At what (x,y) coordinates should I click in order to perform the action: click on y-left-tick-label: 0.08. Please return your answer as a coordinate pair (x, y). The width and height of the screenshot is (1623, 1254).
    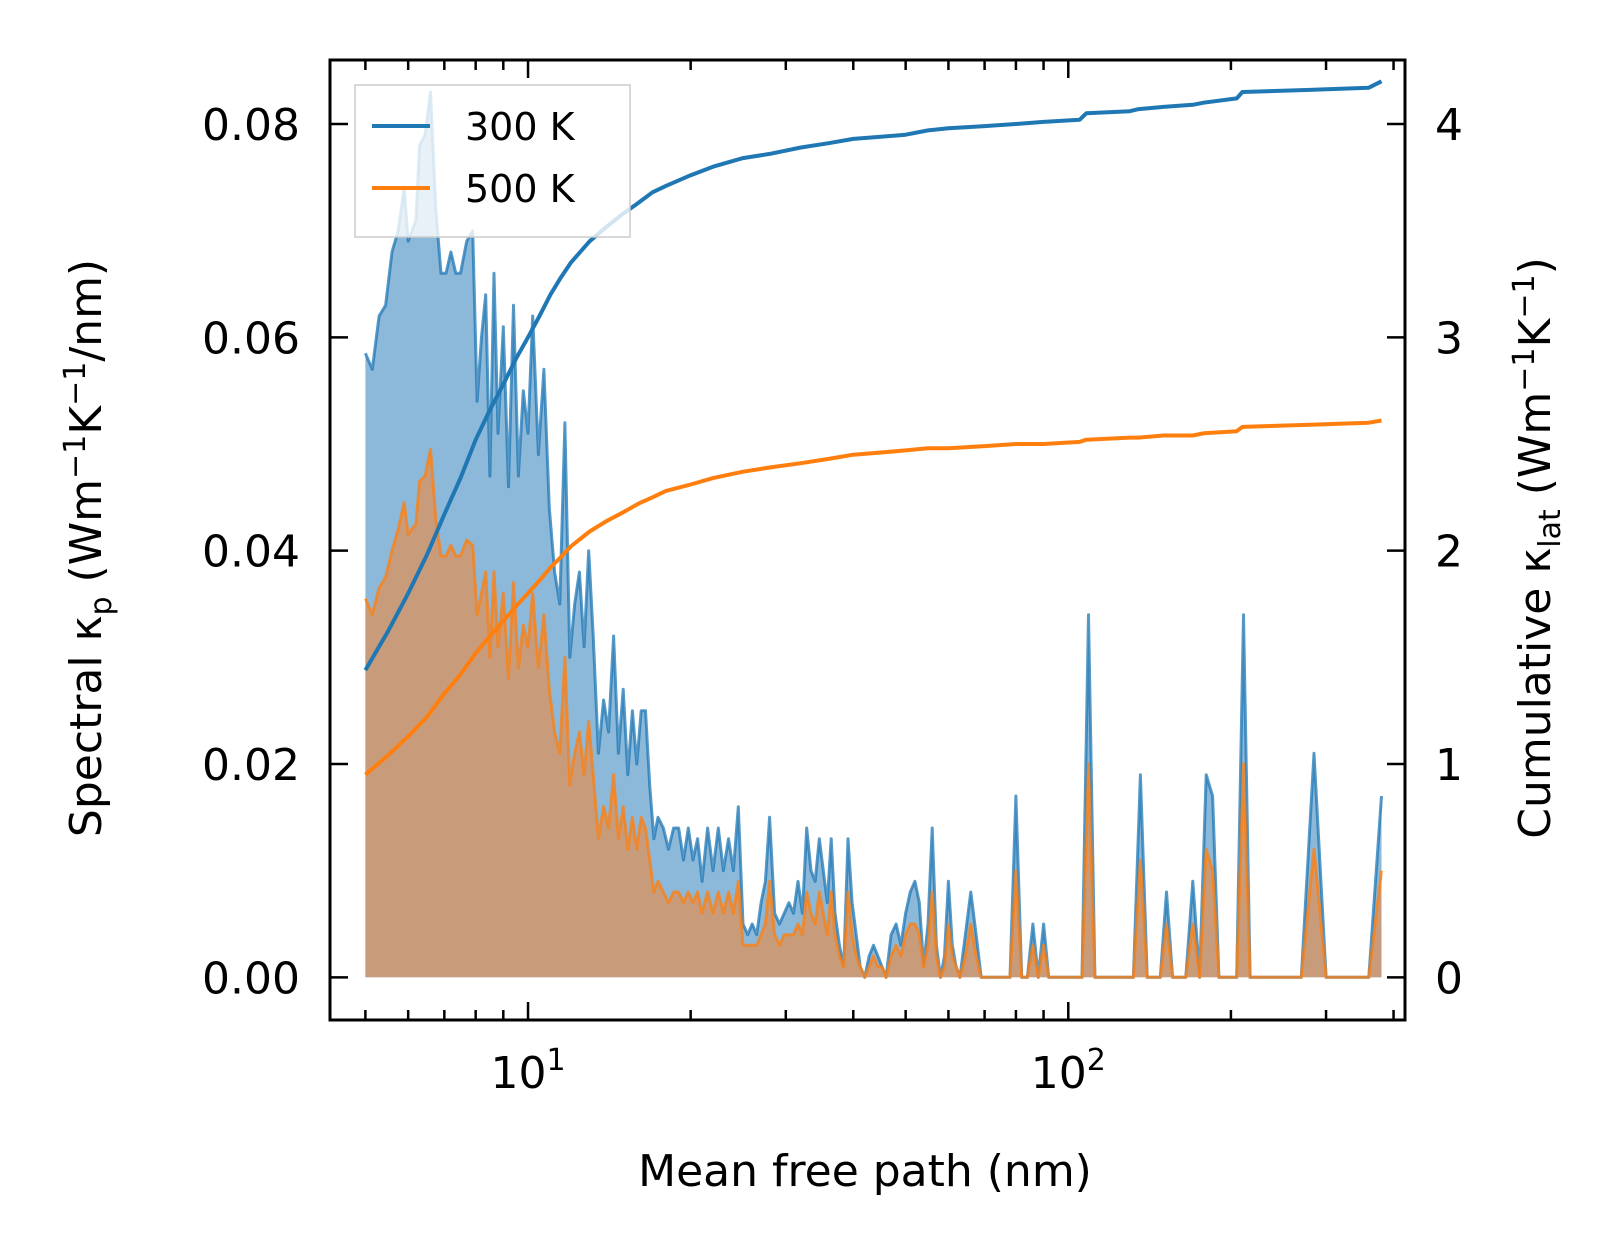
    Looking at the image, I should click on (251, 125).